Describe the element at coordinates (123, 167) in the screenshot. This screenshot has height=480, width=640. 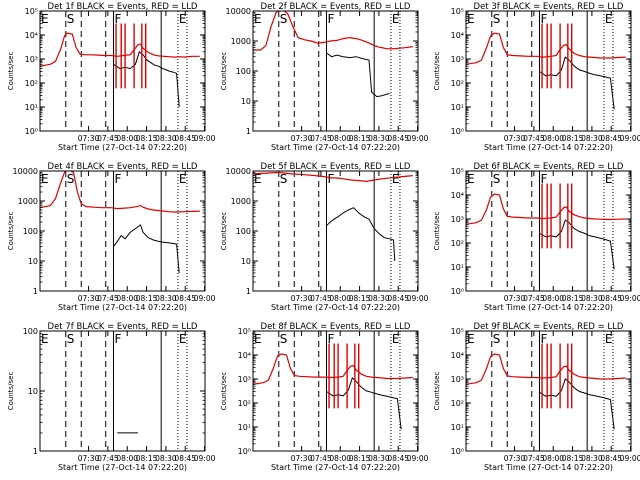
I see `panel-title: Det 4f BLACK = Events, RED = LLD` at that location.